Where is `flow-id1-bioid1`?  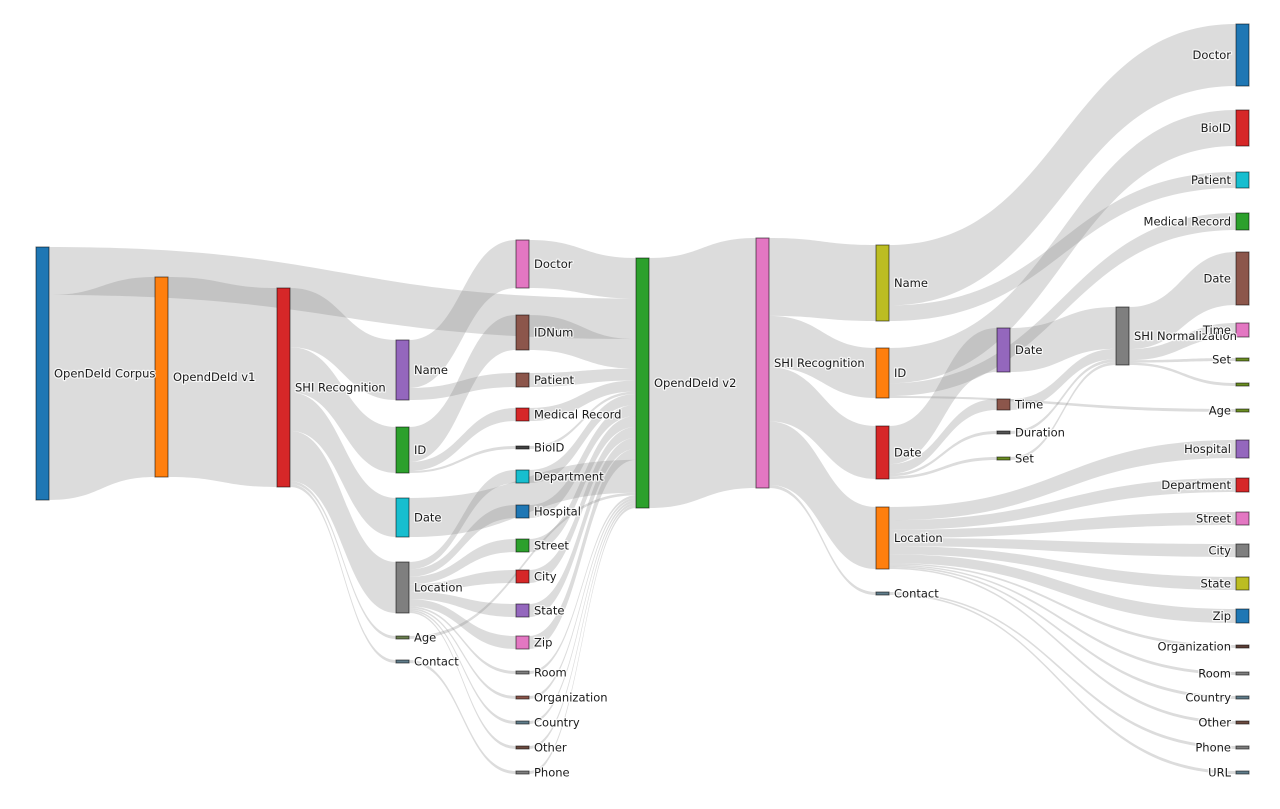
flow-id1-bioid1 is located at coordinates (462, 459).